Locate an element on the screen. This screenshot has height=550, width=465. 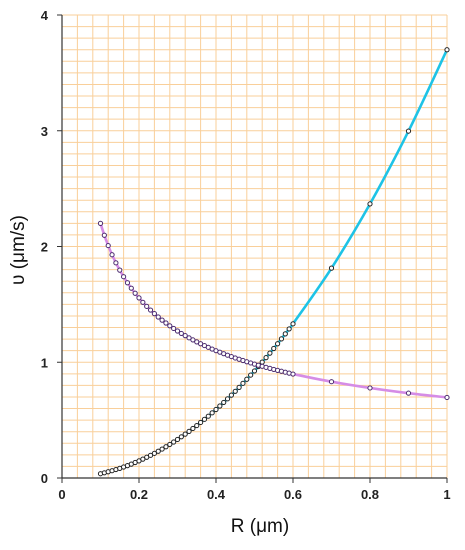
x-tick-label: 1 is located at coordinates (446, 494).